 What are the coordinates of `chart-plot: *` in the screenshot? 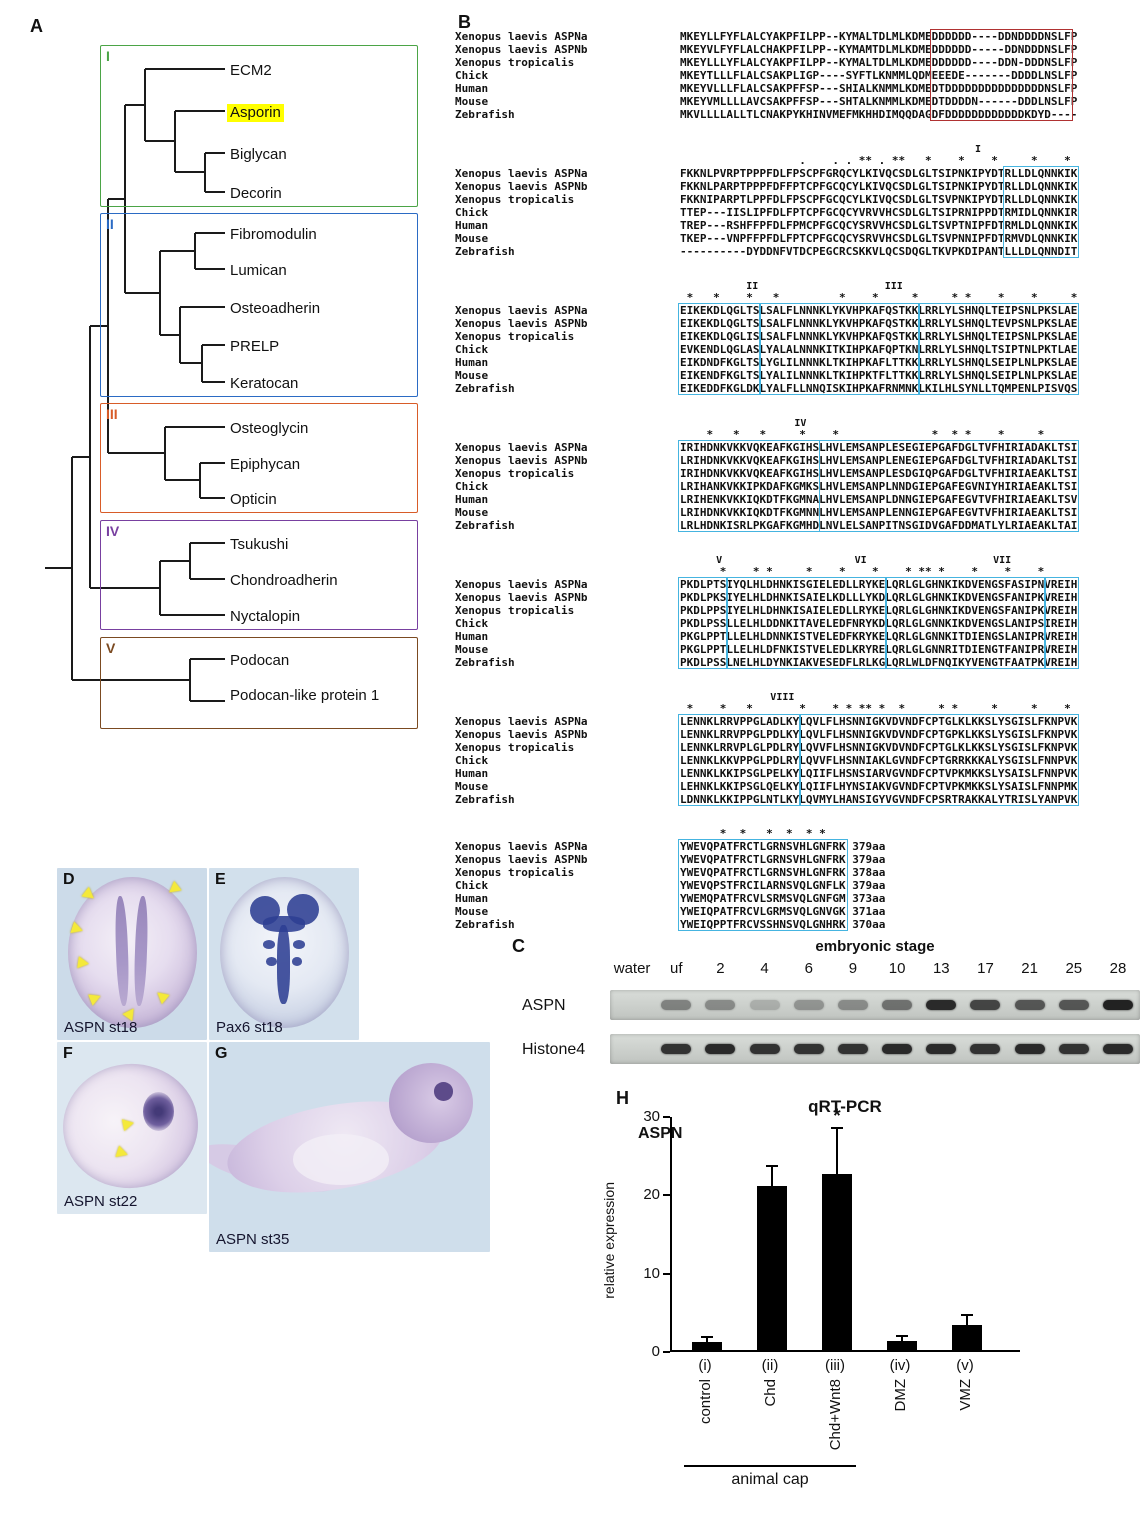 It's located at (845, 1229).